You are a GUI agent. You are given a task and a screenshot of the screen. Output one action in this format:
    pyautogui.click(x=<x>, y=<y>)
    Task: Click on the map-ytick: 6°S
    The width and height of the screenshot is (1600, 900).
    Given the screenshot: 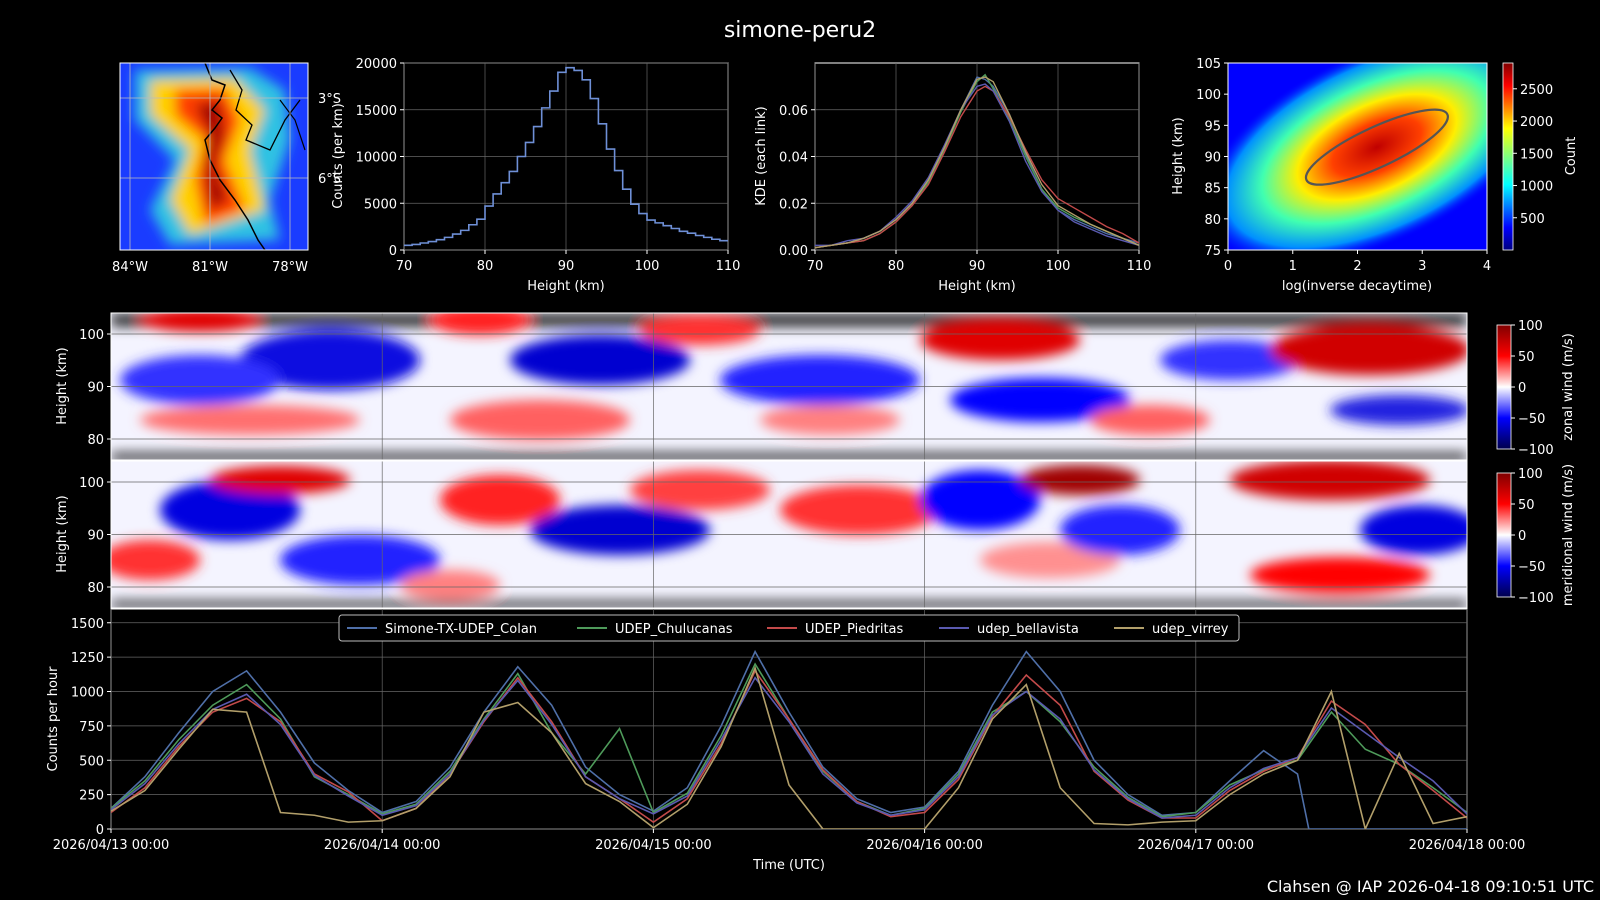 What is the action you would take?
    pyautogui.click(x=329, y=179)
    